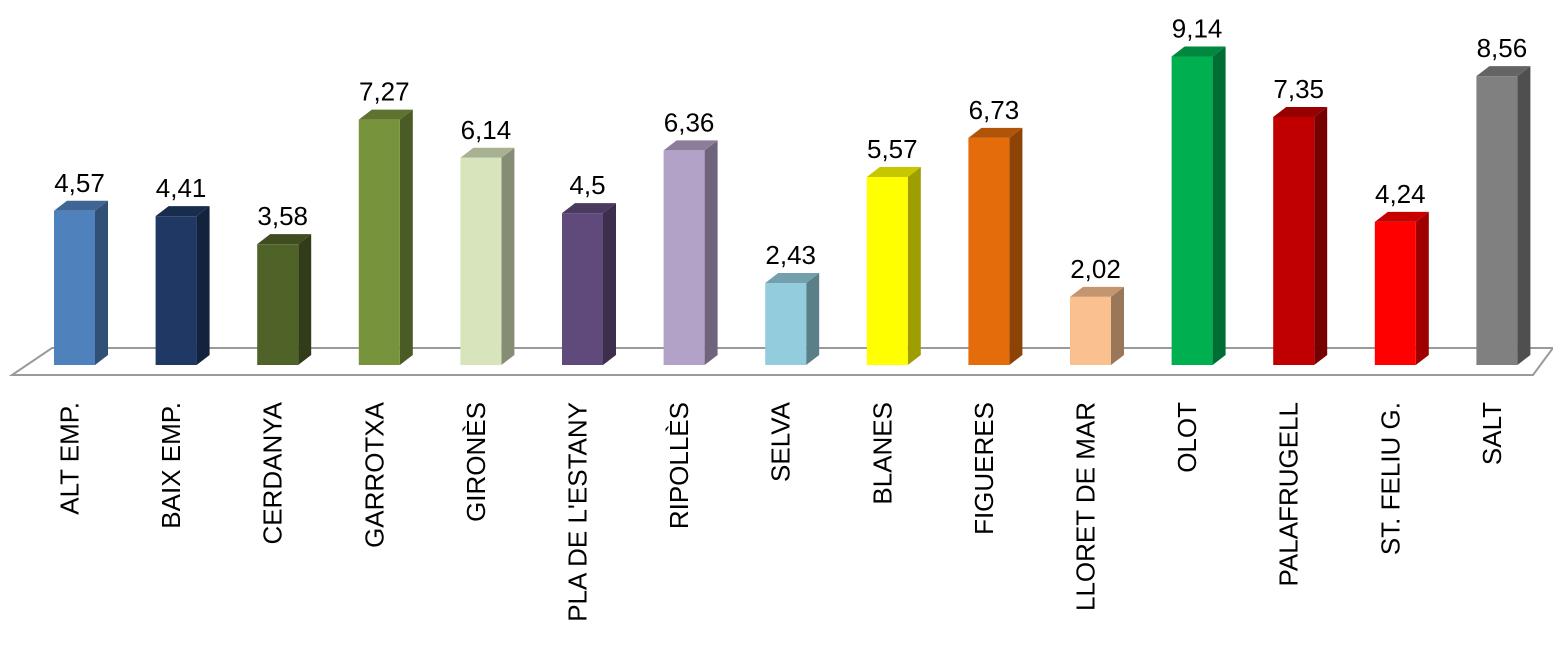  What do you see at coordinates (1289, 494) in the screenshot?
I see `category-label: PALAFRUGELL` at bounding box center [1289, 494].